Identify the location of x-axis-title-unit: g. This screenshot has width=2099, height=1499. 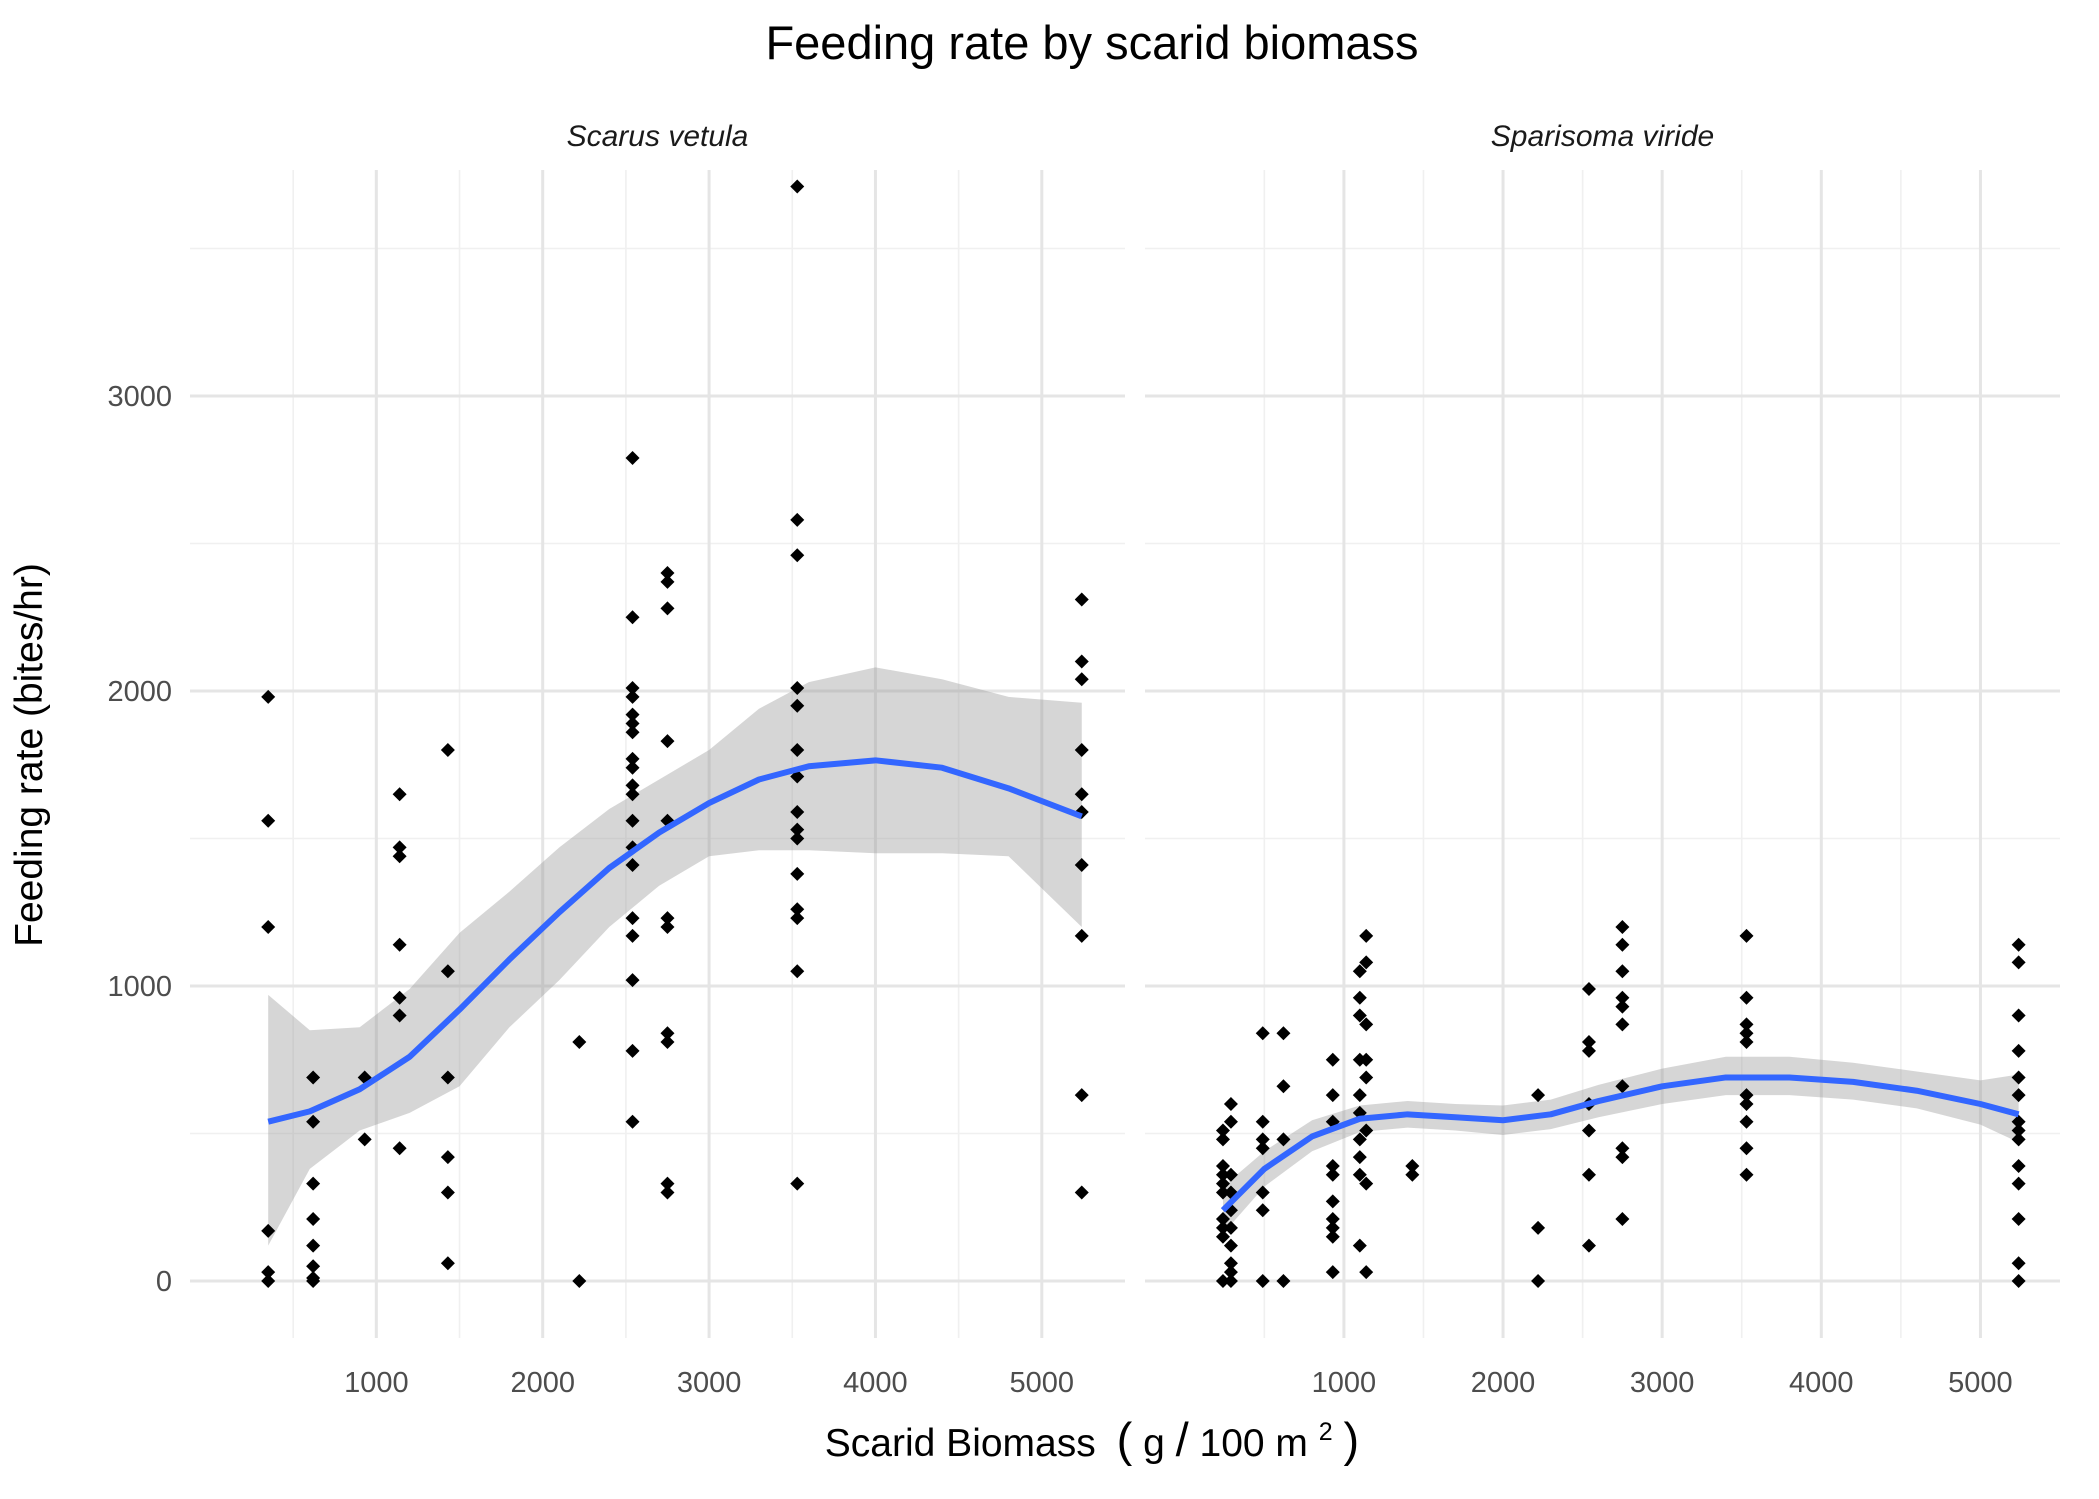
(1154, 1443).